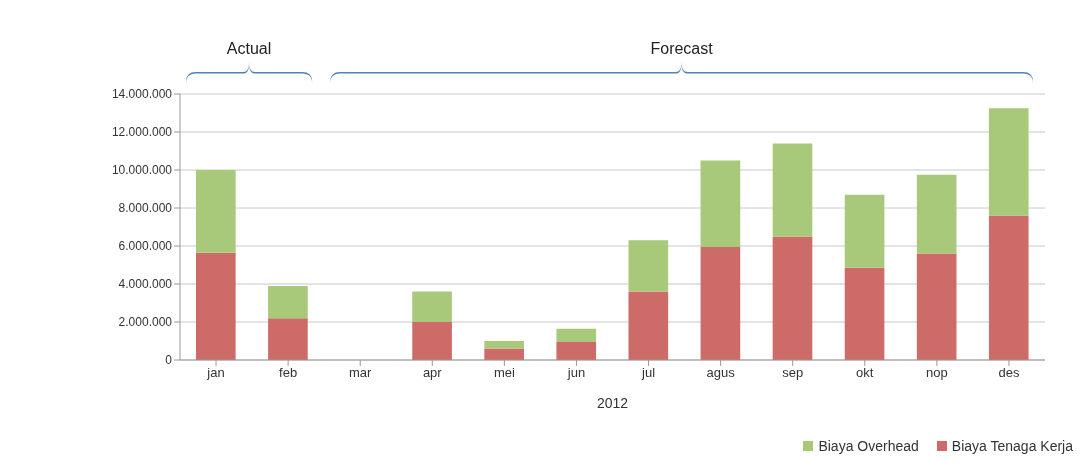  What do you see at coordinates (868, 446) in the screenshot?
I see `legend-label: Biaya Overhead` at bounding box center [868, 446].